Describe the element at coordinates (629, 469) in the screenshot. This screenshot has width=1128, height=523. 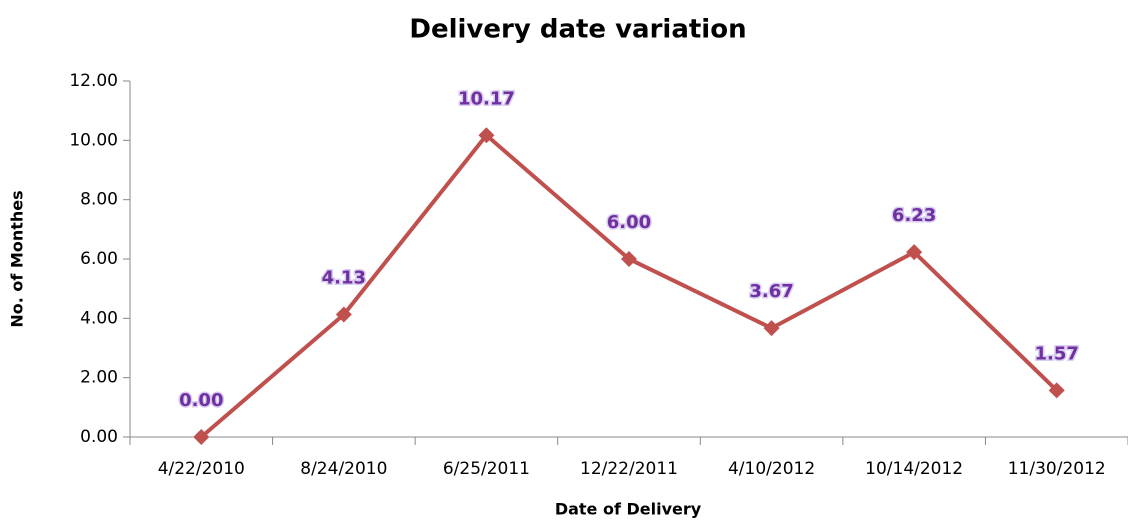
I see `x-tick-label: 12/22/2011` at that location.